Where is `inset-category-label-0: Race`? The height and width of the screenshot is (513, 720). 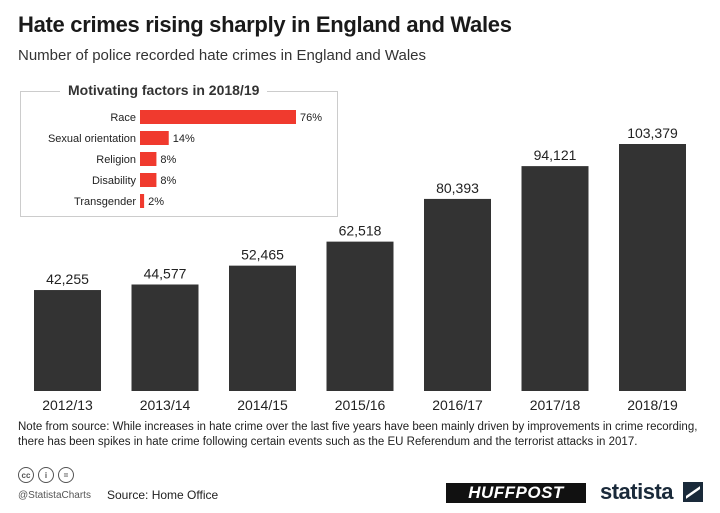
inset-category-label-0: Race is located at coordinates (123, 118).